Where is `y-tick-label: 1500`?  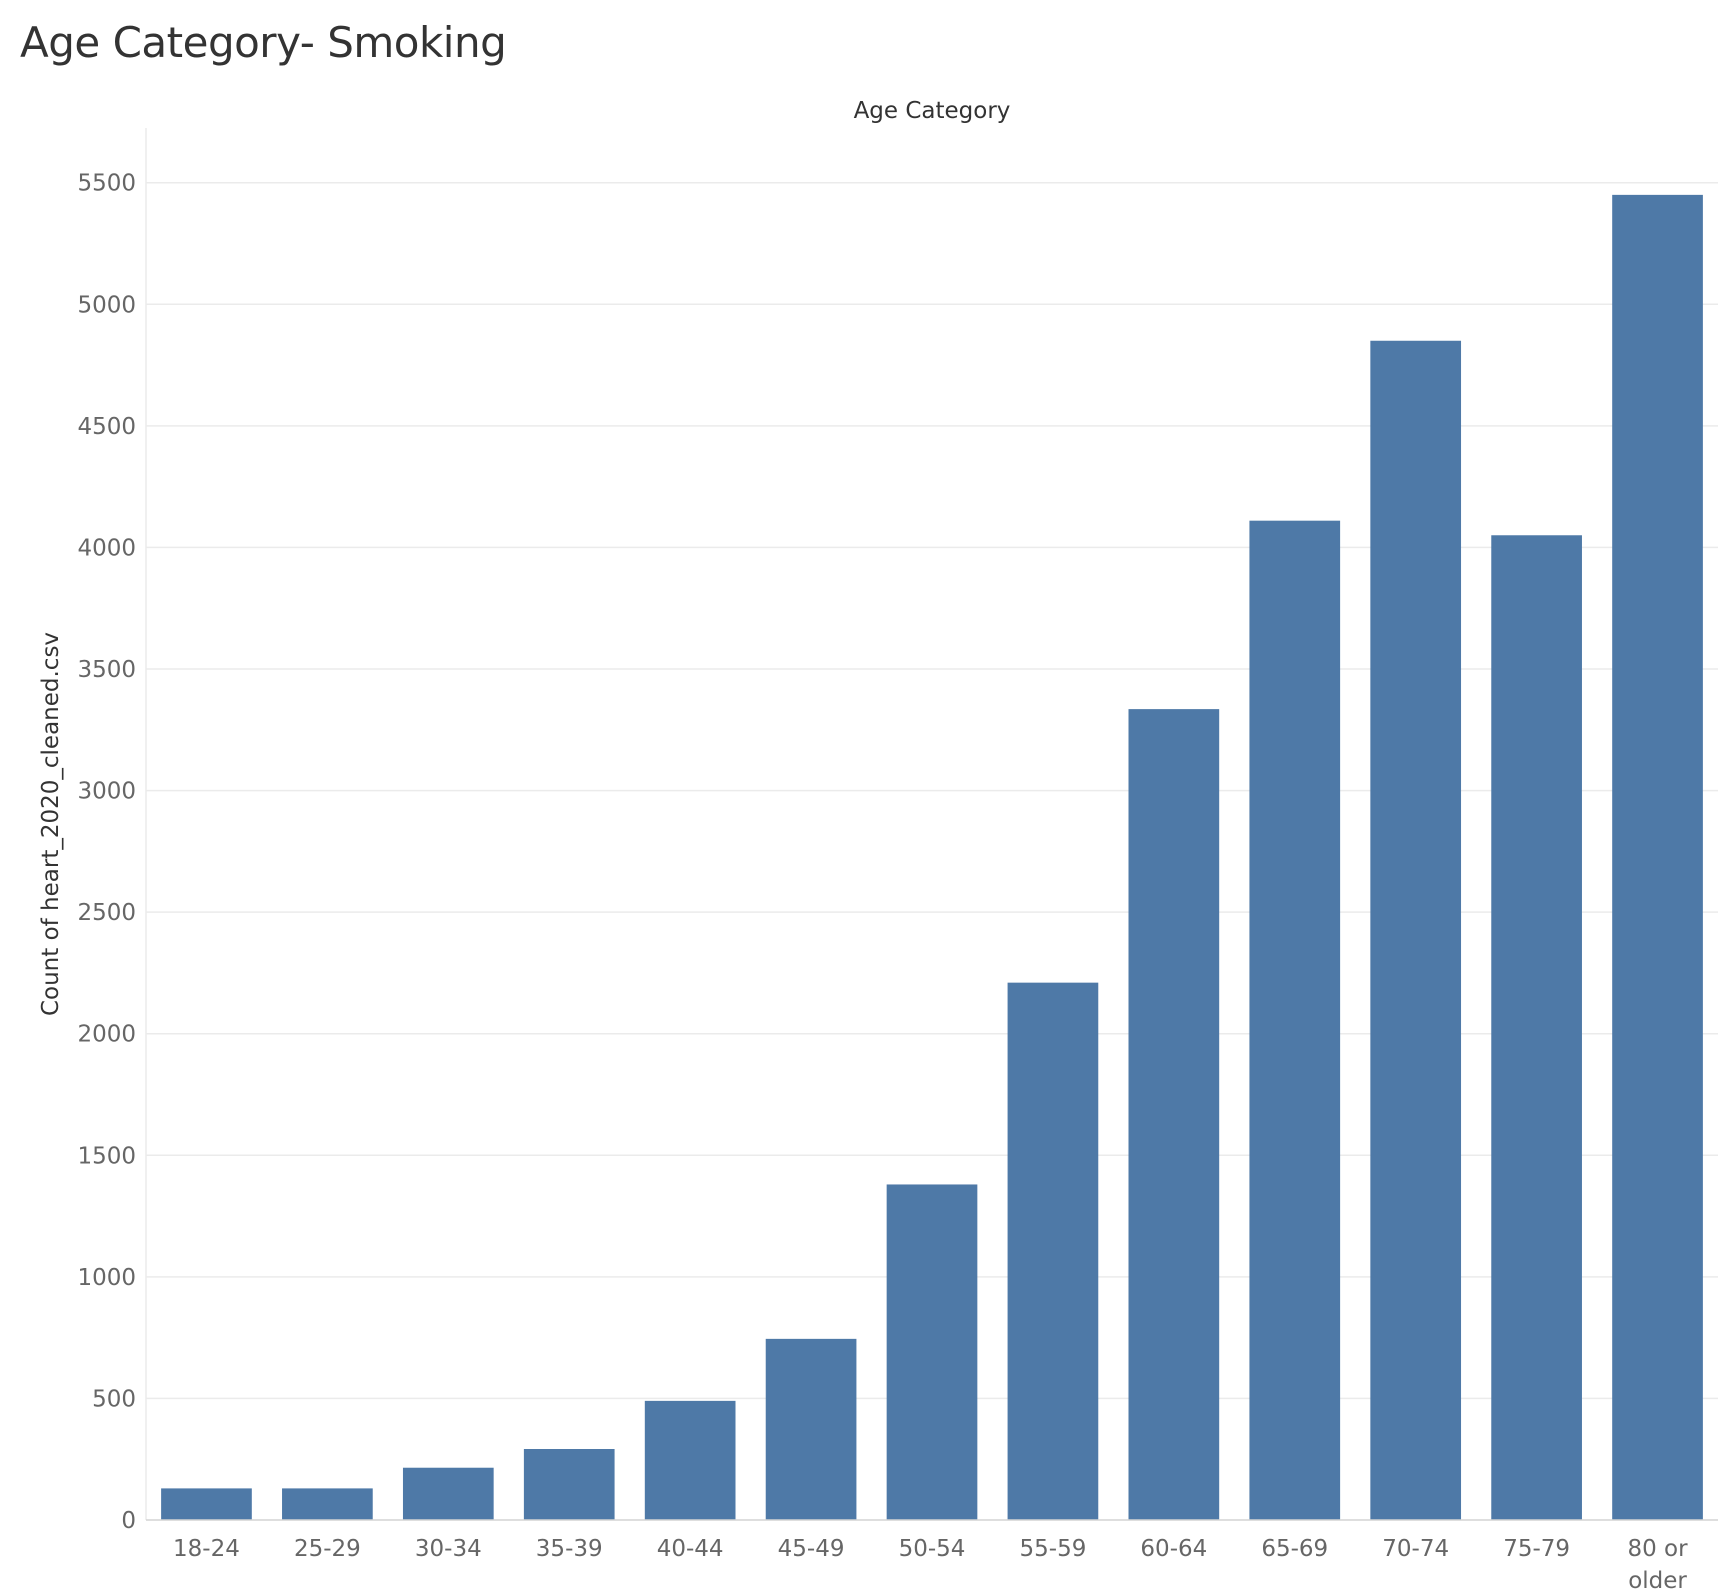
y-tick-label: 1500 is located at coordinates (106, 1156).